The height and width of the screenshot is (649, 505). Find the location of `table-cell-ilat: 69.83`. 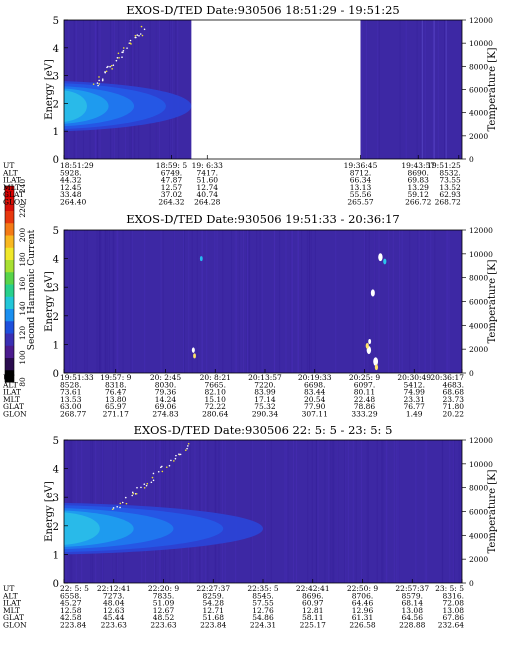

table-cell-ilat: 69.83 is located at coordinates (418, 180).